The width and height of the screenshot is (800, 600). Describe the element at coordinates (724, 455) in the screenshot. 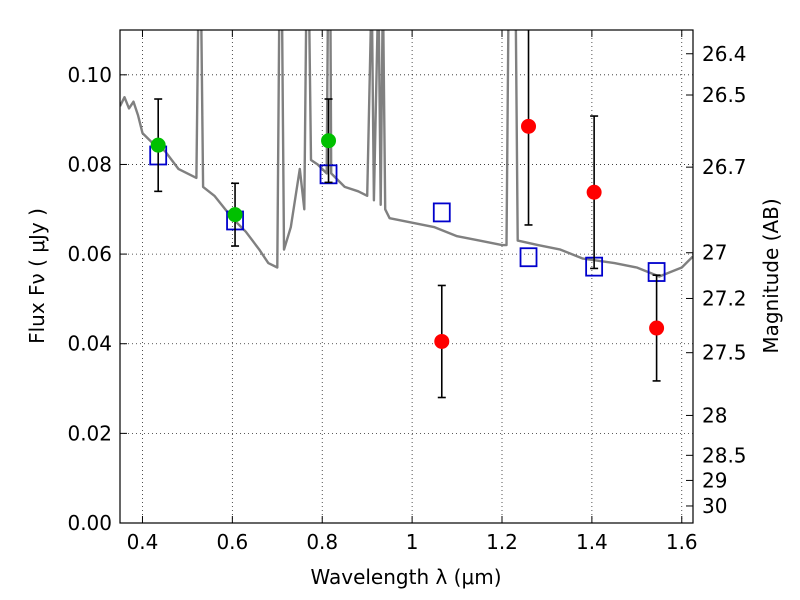

I see `right-tick-label: 28.5` at that location.